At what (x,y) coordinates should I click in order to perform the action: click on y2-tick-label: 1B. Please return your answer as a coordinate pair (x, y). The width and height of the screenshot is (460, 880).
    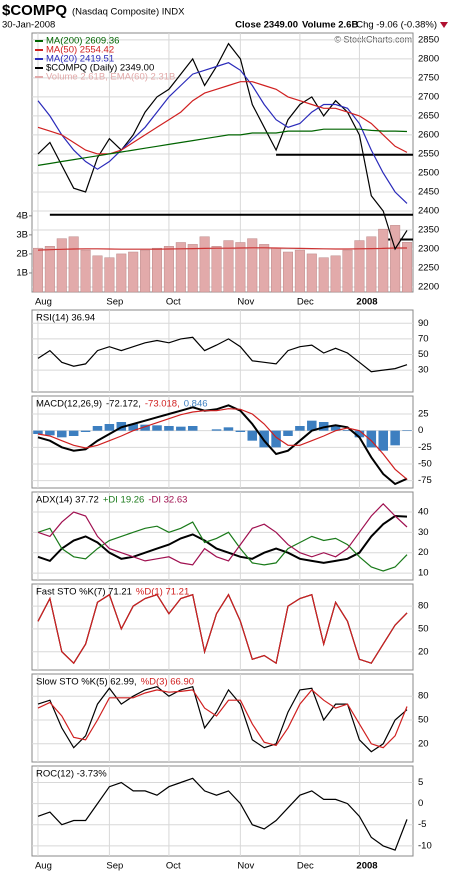
    Looking at the image, I should click on (22, 272).